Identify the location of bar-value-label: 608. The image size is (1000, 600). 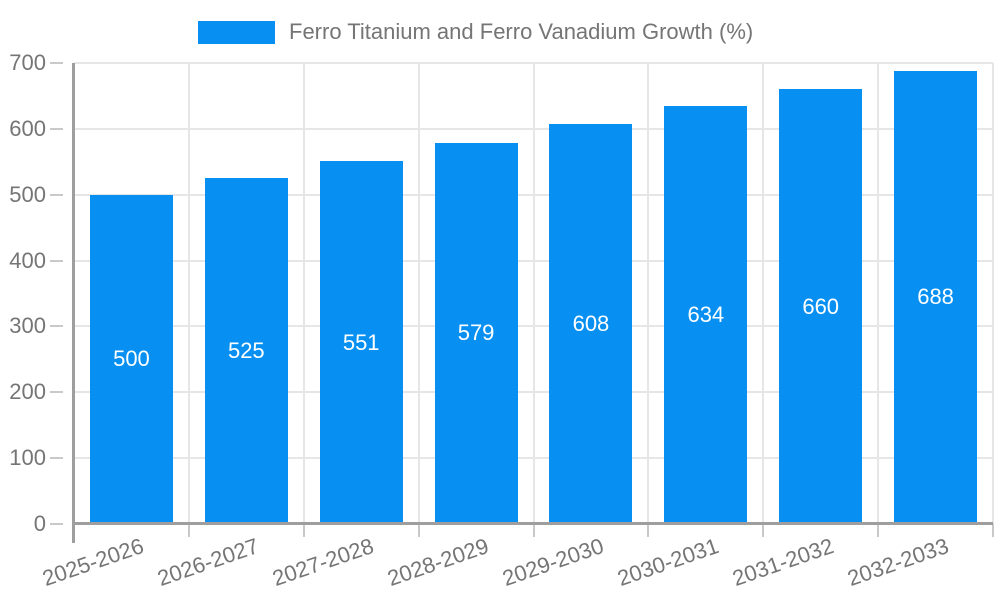
(591, 323).